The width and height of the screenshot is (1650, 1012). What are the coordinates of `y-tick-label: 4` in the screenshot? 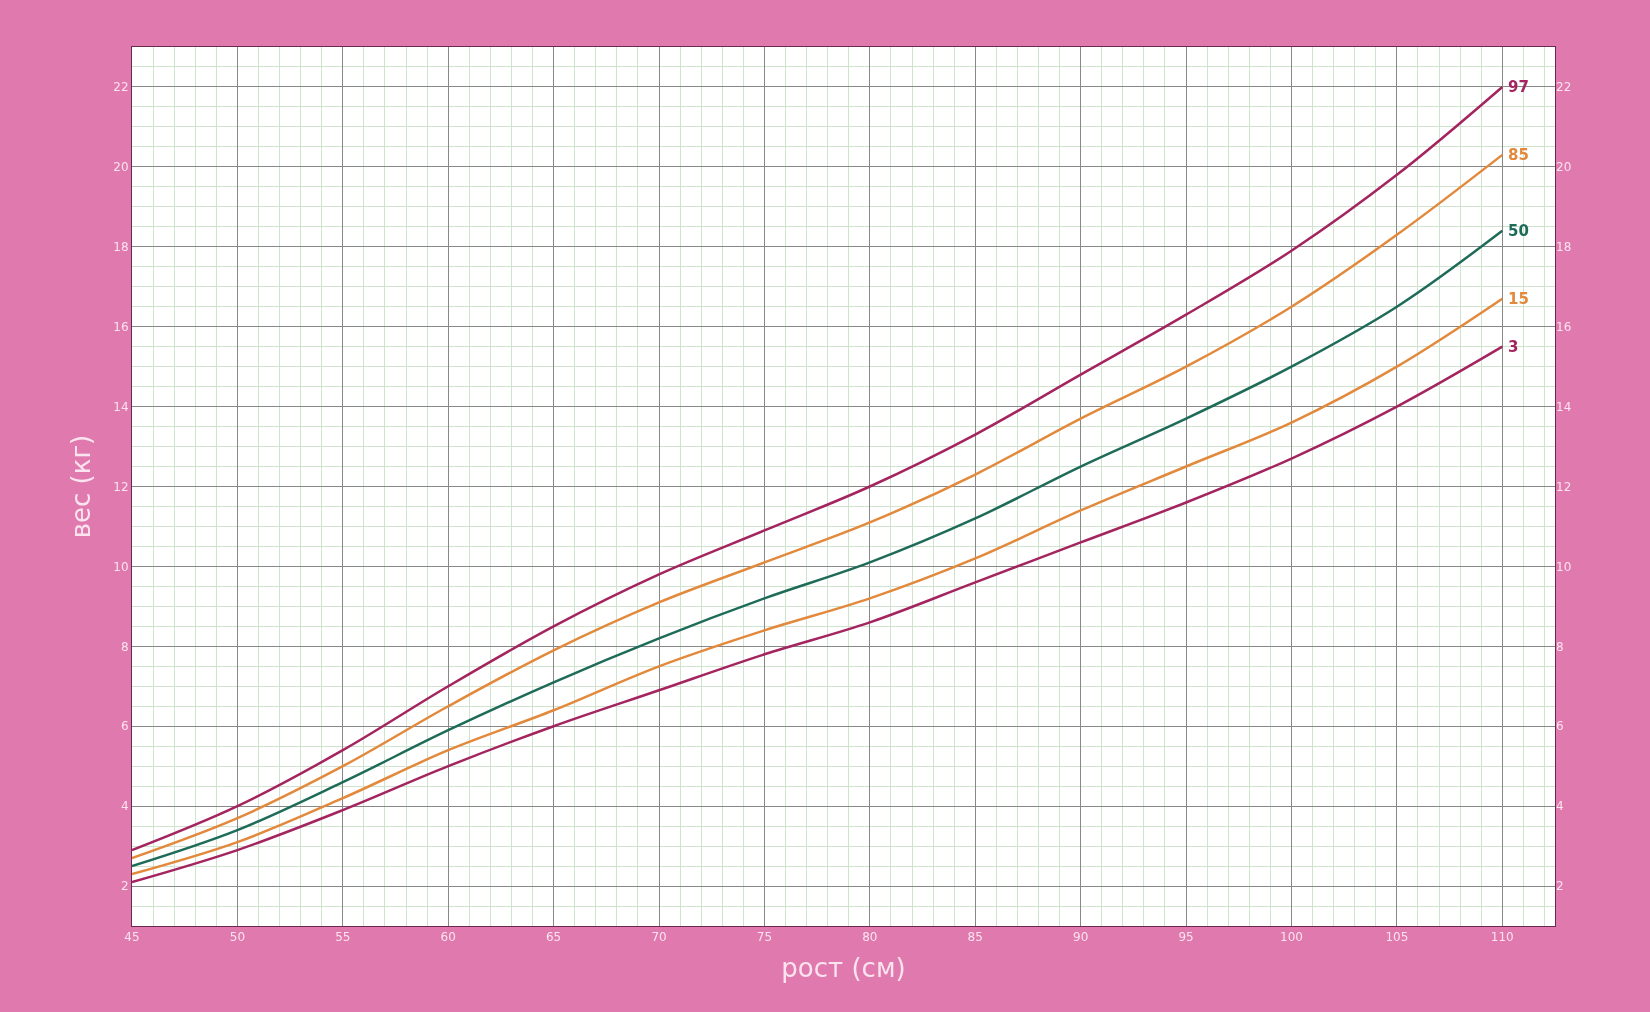 It's located at (124, 806).